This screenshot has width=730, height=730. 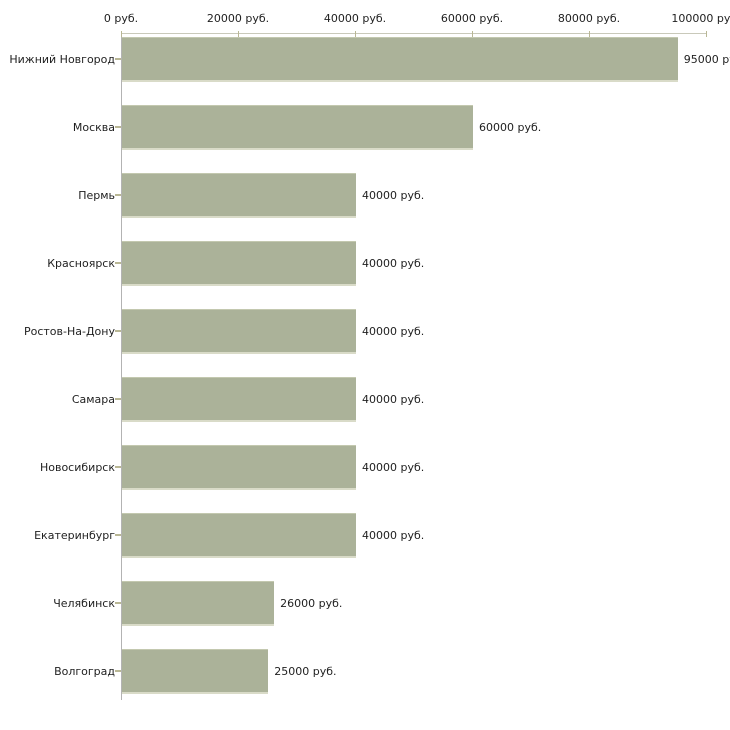 What do you see at coordinates (77, 467) in the screenshot?
I see `category-label: Новосибирск` at bounding box center [77, 467].